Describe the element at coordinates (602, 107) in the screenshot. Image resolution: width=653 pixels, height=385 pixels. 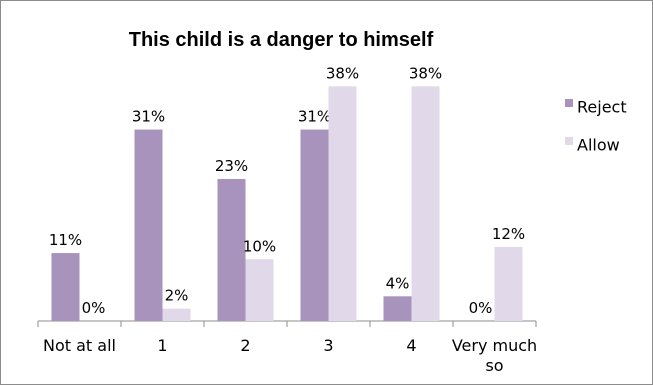
I see `legend-label-reject: Reject` at that location.